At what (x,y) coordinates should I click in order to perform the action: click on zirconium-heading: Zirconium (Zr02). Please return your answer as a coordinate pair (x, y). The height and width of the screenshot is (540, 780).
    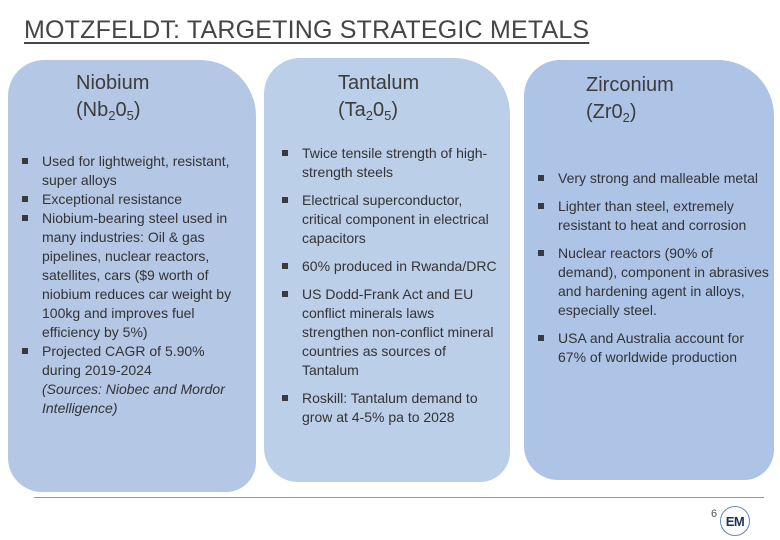
    Looking at the image, I should click on (630, 99).